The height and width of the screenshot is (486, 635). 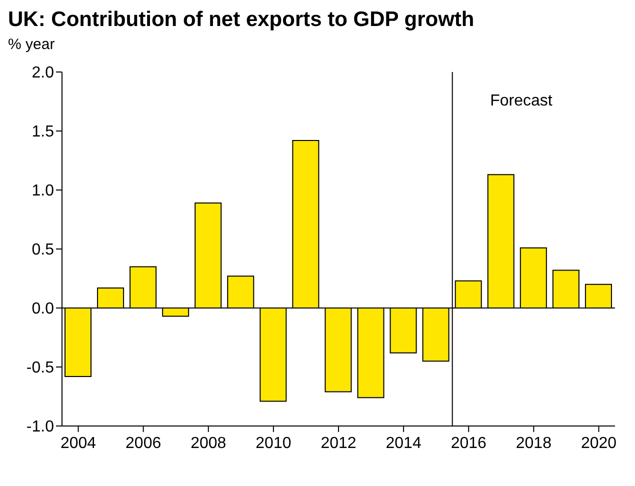 What do you see at coordinates (338, 443) in the screenshot?
I see `x-tick-label: 2012` at bounding box center [338, 443].